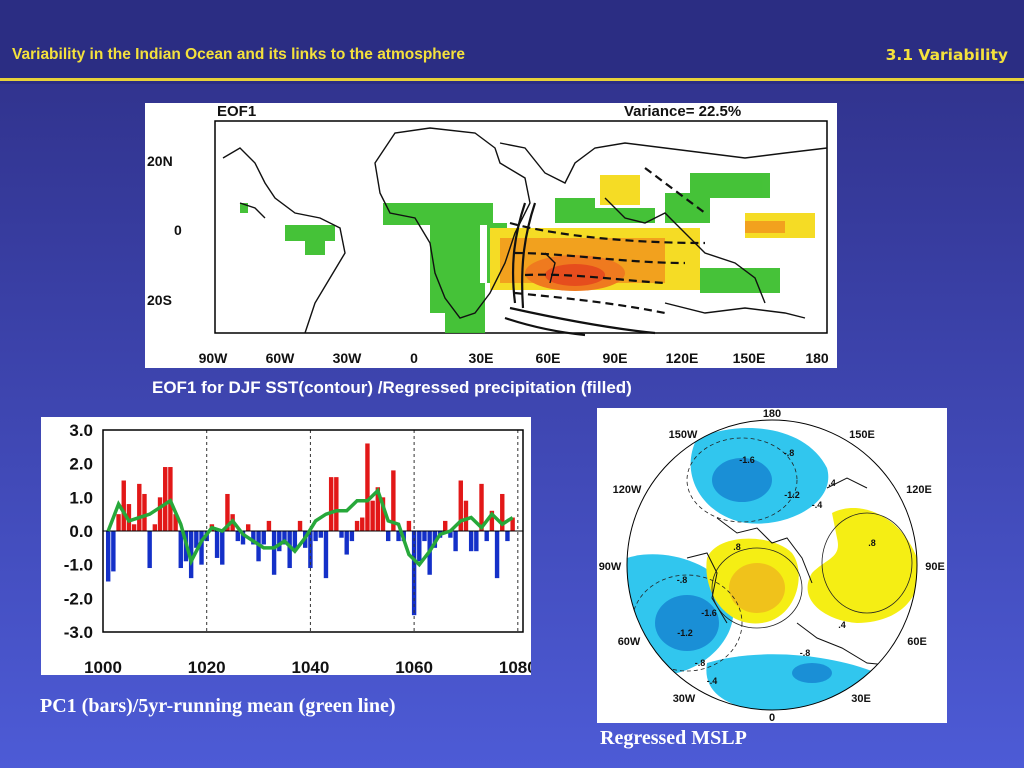 This screenshot has height=768, width=1024. I want to click on lon-tick: 60W, so click(281, 358).